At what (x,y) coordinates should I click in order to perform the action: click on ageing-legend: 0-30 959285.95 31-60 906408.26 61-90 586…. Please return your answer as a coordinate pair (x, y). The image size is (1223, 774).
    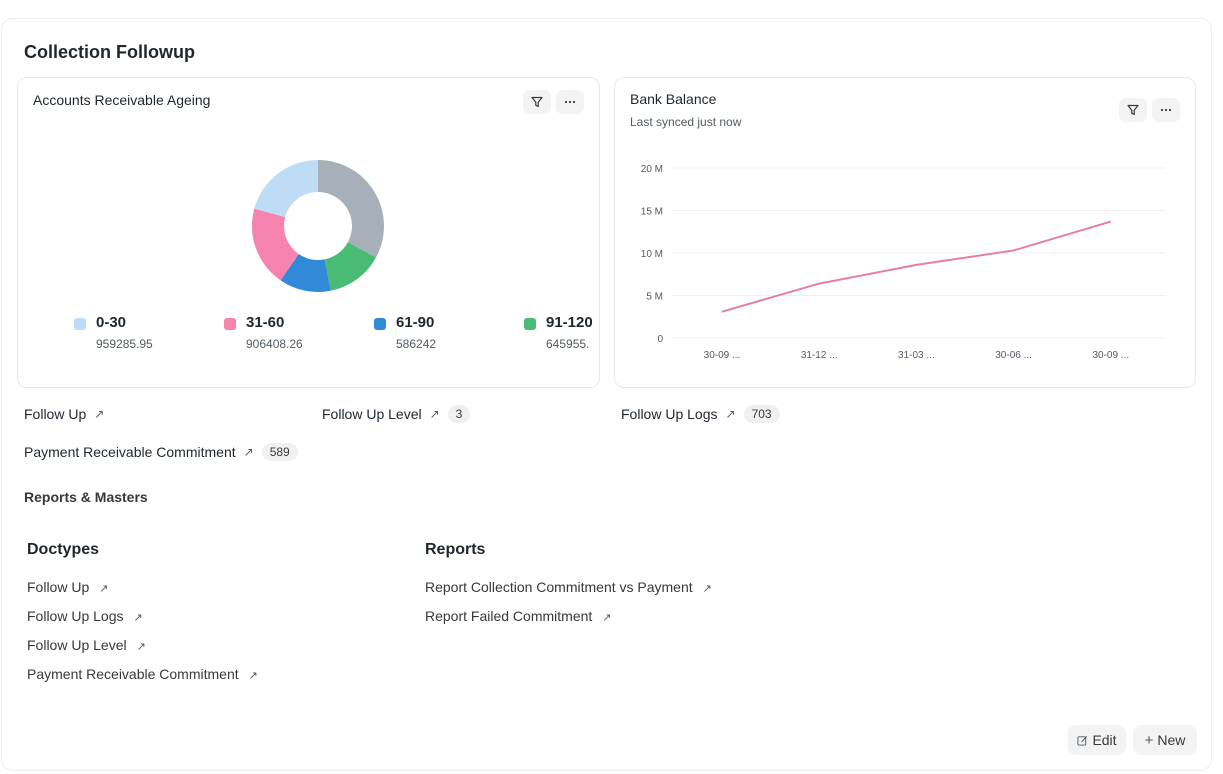
    Looking at the image, I should click on (324, 334).